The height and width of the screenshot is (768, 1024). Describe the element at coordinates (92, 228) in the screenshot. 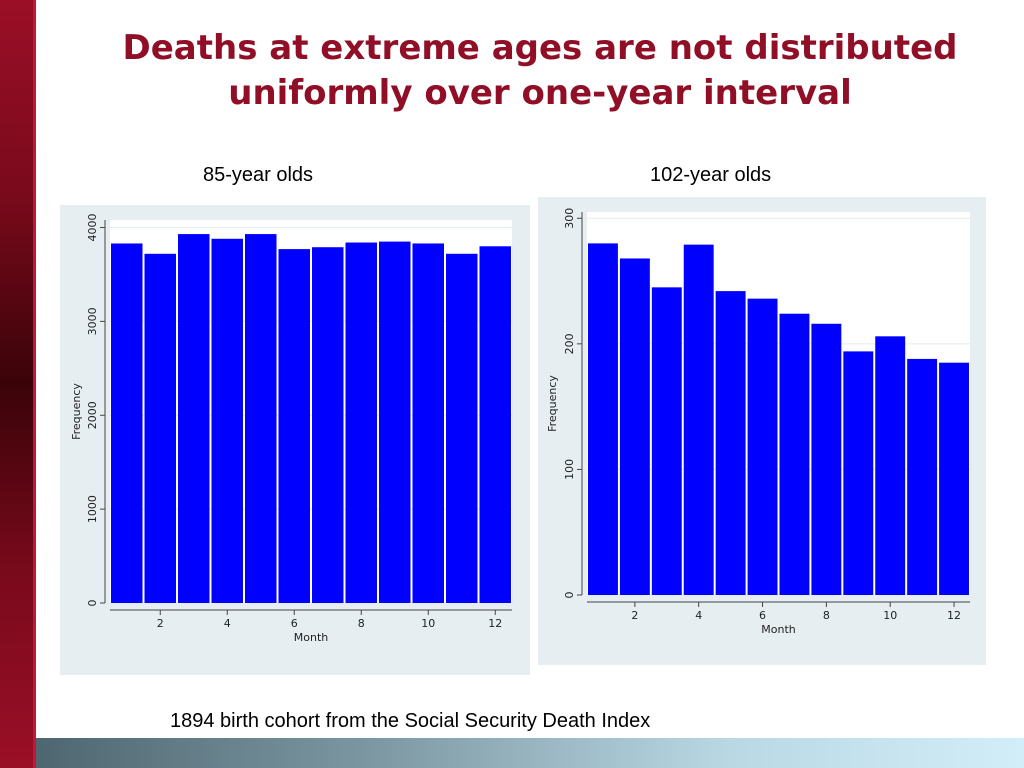

I see `y-tick-label: 4000` at that location.